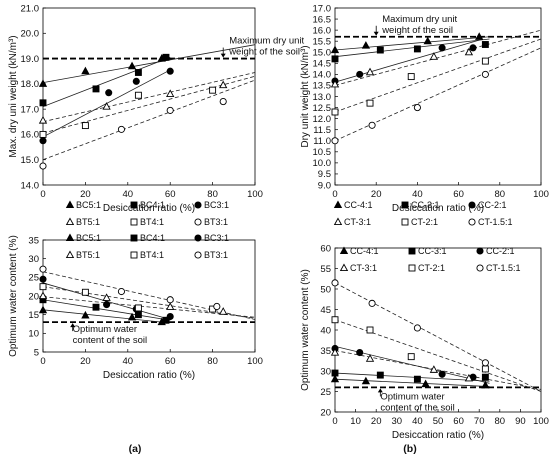  Describe the element at coordinates (33, 296) in the screenshot. I see `y-tick-label: 20` at that location.